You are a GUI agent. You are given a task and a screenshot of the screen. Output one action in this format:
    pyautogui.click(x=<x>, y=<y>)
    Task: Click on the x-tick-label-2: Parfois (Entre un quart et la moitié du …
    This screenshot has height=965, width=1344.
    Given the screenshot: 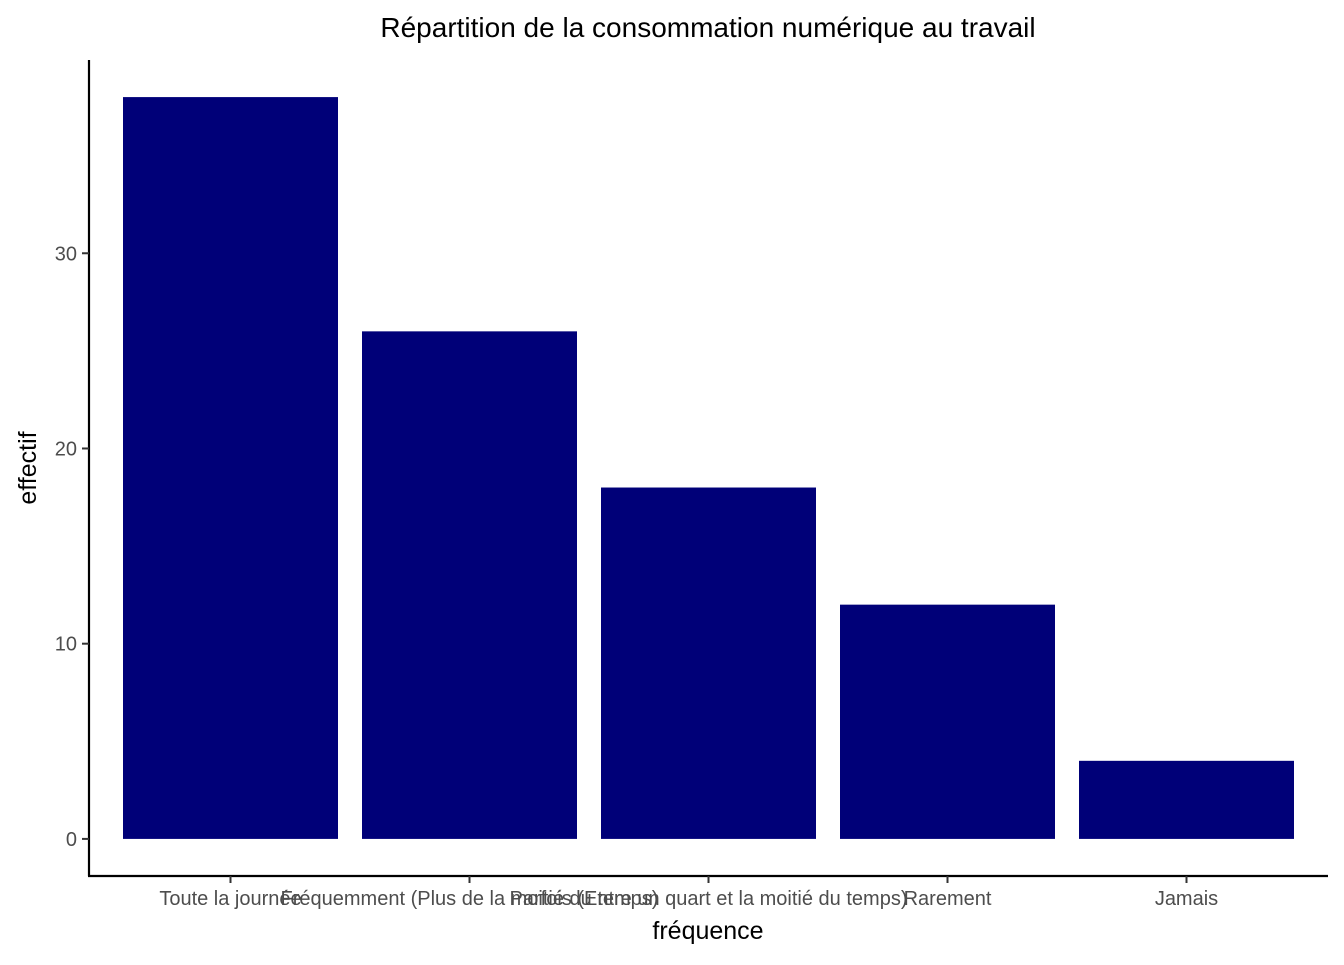 What is the action you would take?
    pyautogui.click(x=709, y=899)
    